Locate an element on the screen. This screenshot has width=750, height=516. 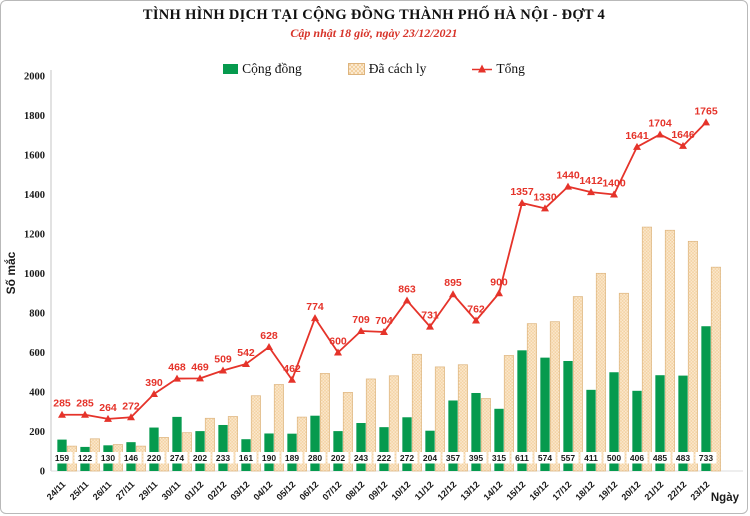
y-tick-label: 1200 is located at coordinates (34, 235).